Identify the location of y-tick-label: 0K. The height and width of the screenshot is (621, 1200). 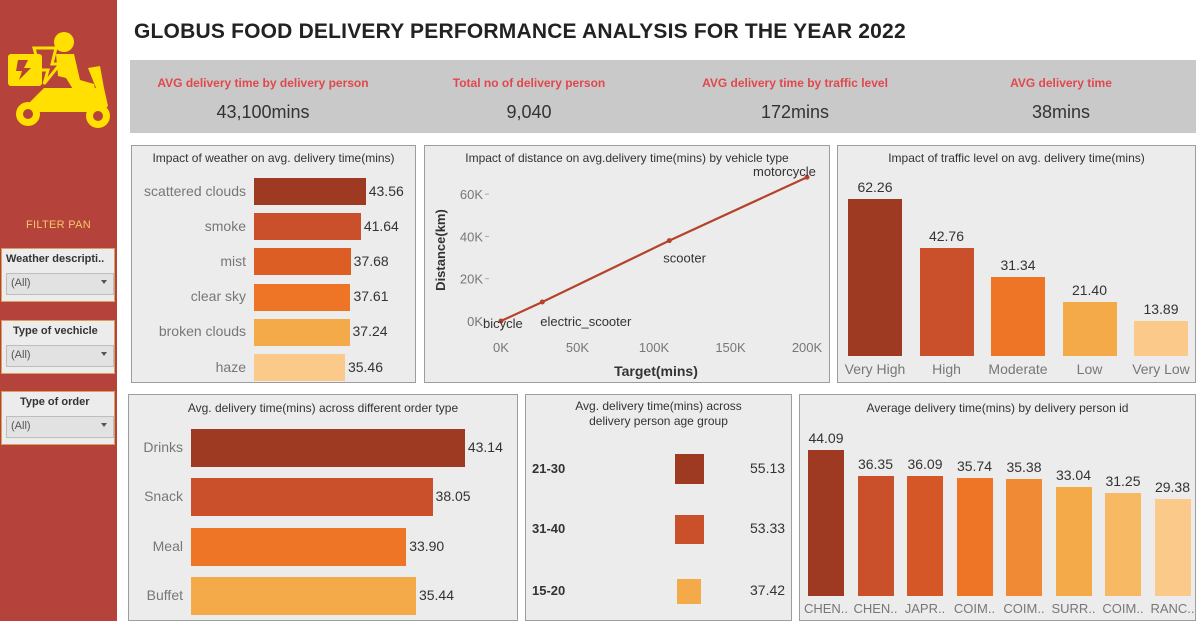
(475, 321).